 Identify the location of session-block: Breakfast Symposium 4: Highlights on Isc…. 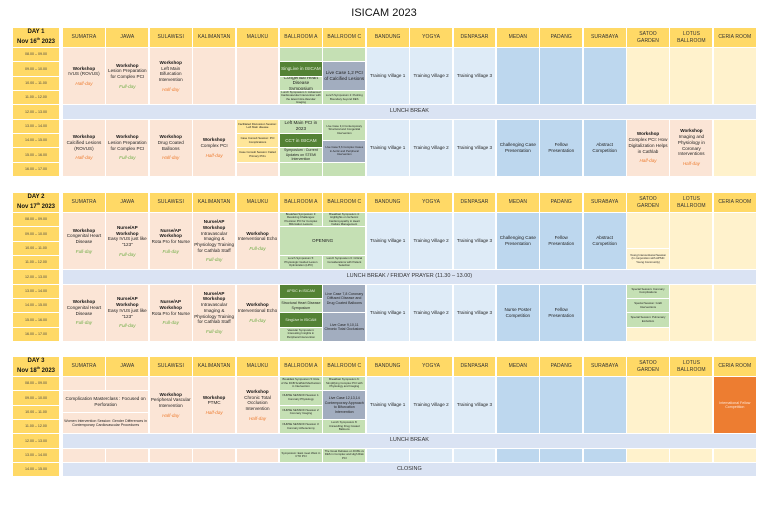
(344, 220).